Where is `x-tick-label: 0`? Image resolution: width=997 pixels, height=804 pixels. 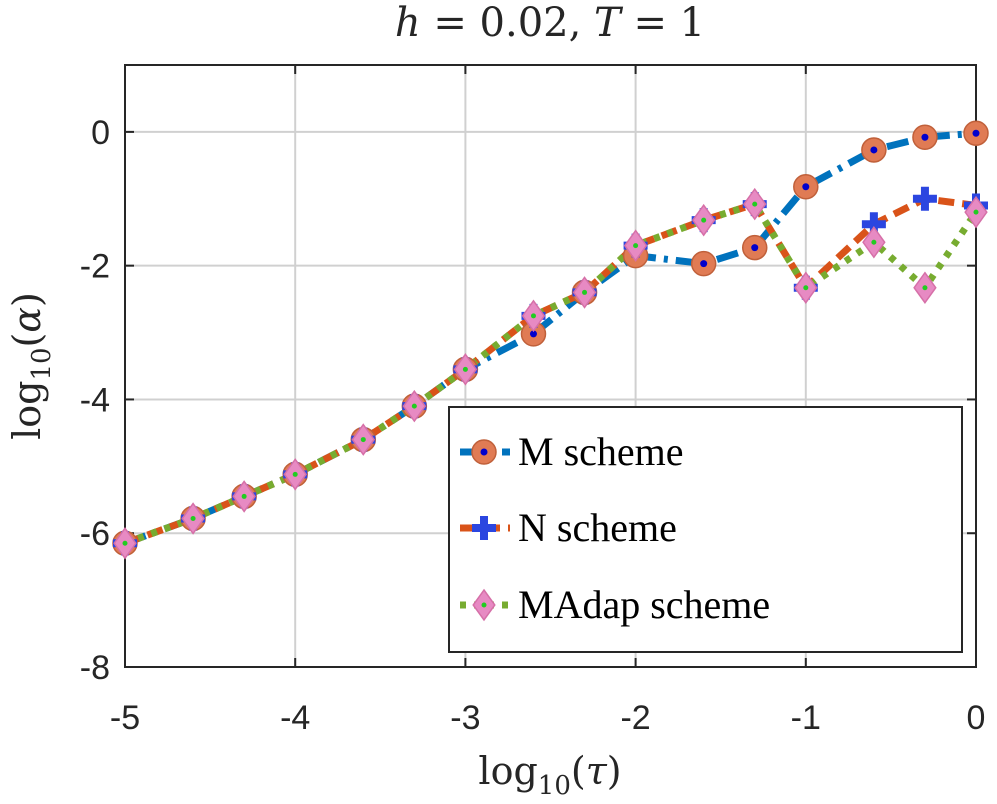 x-tick-label: 0 is located at coordinates (976, 718).